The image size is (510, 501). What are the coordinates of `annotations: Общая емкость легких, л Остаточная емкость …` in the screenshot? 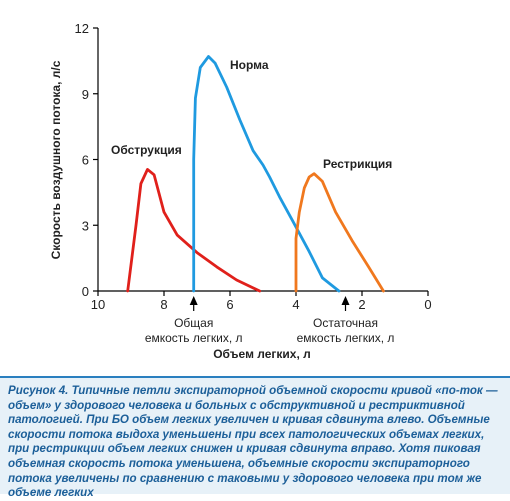 It's located at (270, 320).